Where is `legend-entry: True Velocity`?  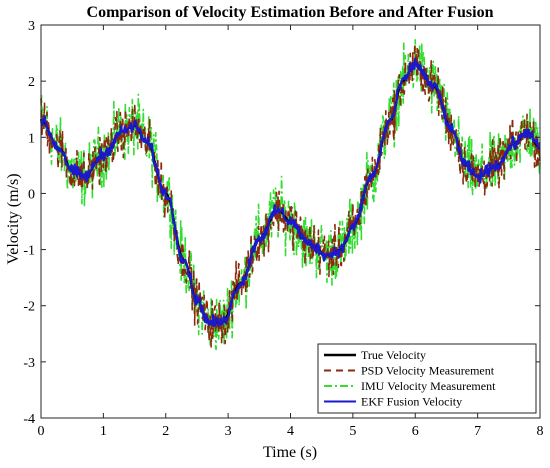
legend-entry: True Velocity is located at coordinates (393, 355).